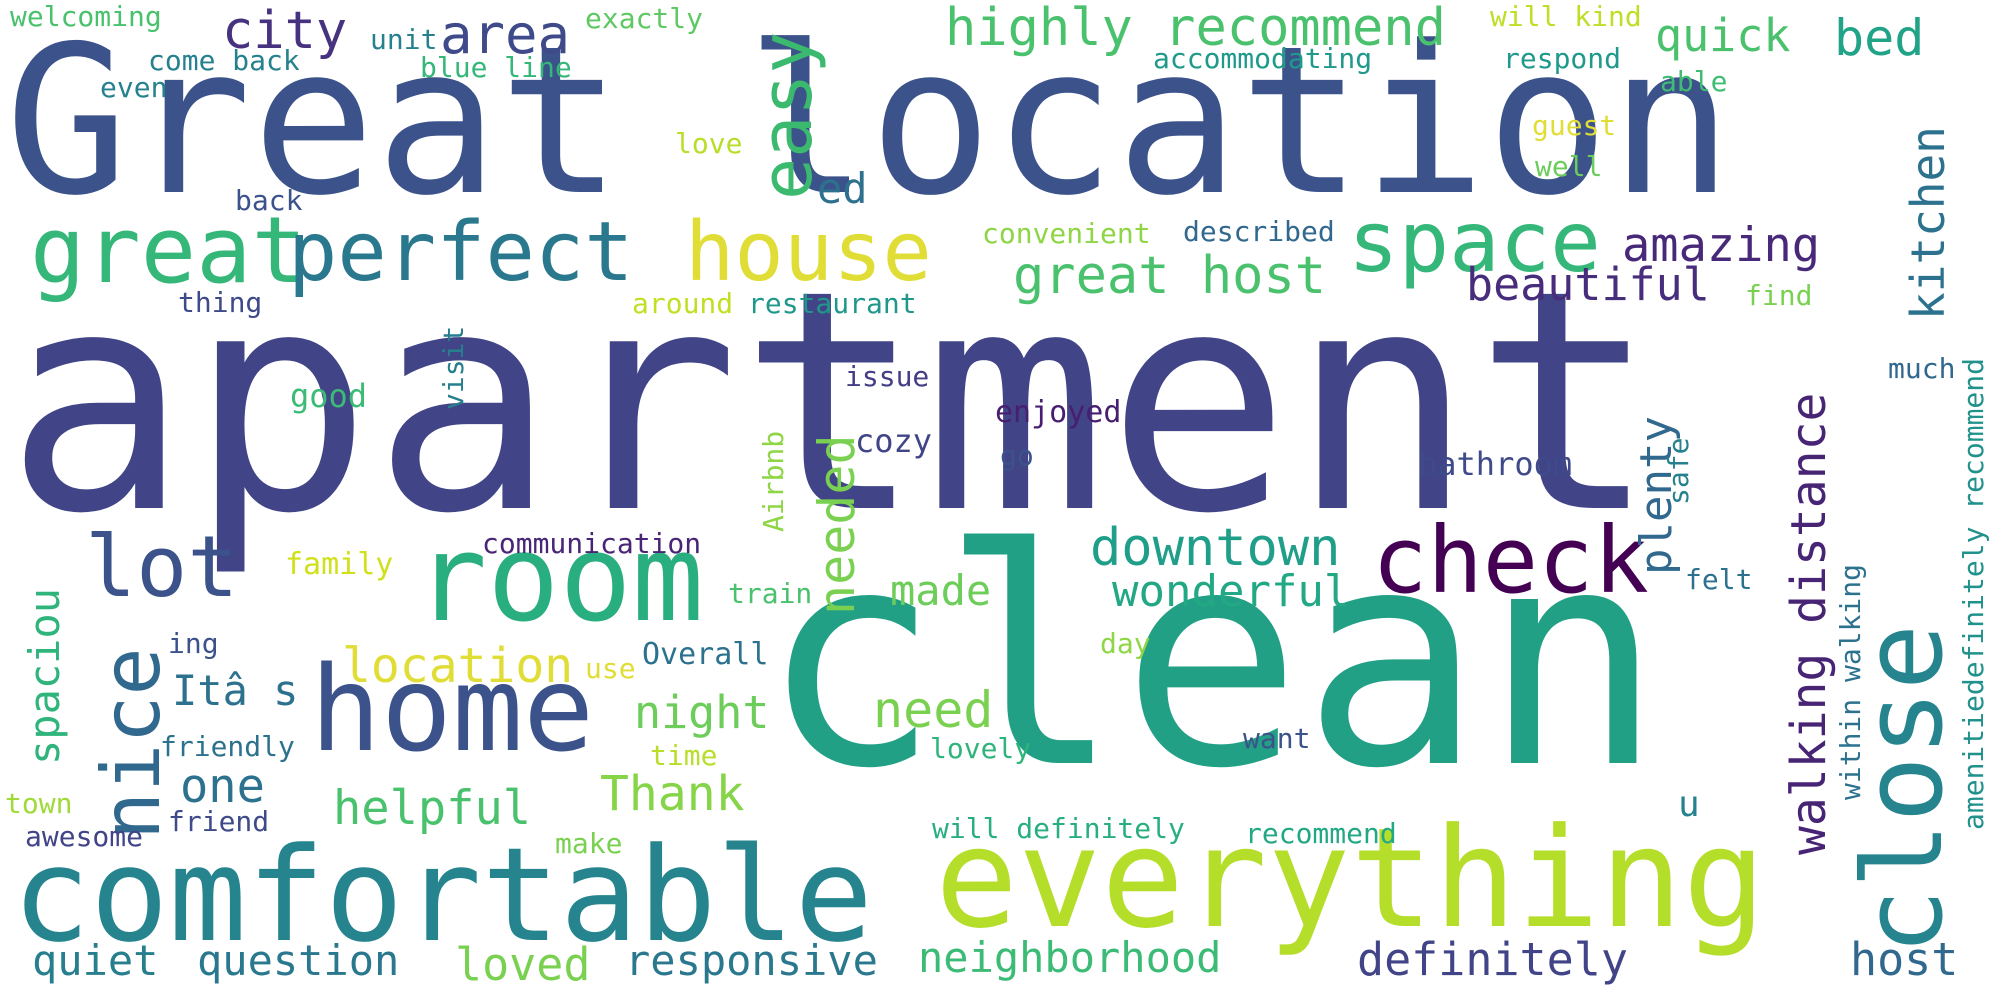  What do you see at coordinates (298, 960) in the screenshot?
I see `word-question: question` at bounding box center [298, 960].